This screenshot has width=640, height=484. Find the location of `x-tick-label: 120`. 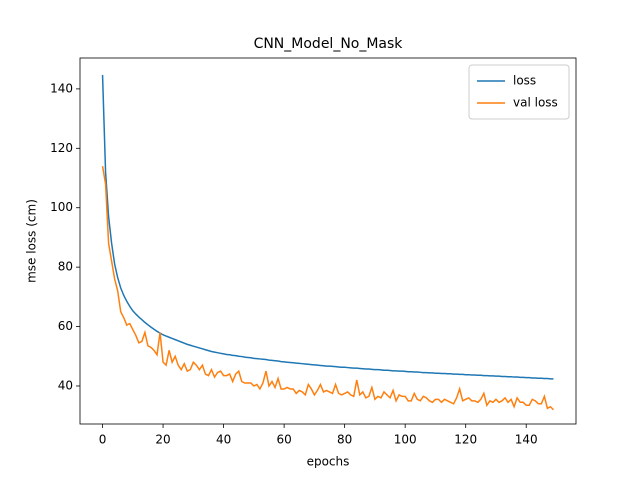

x-tick-label: 120 is located at coordinates (465, 440).